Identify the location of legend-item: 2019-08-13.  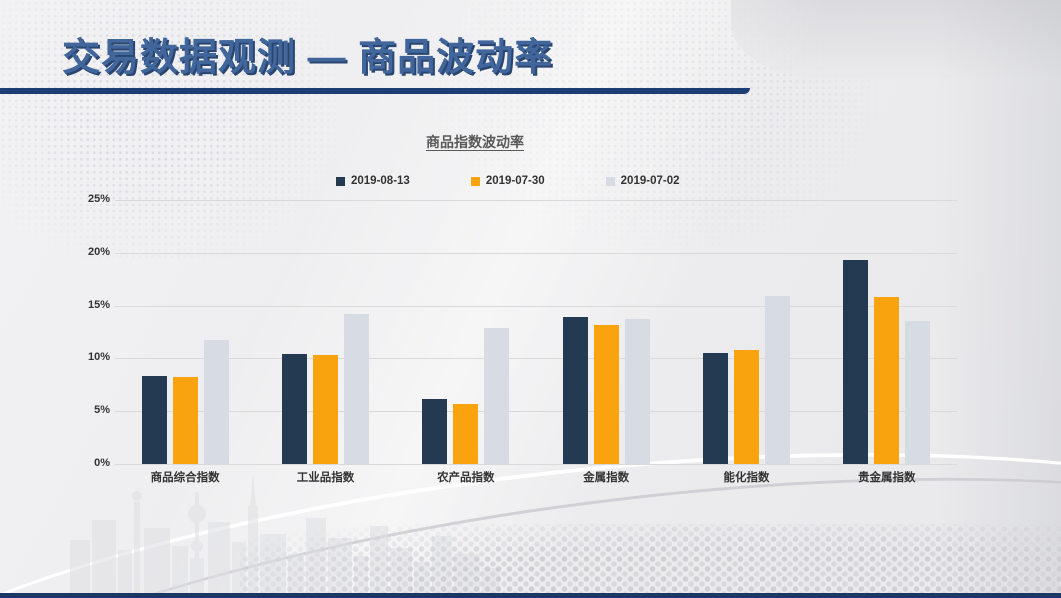
(373, 181).